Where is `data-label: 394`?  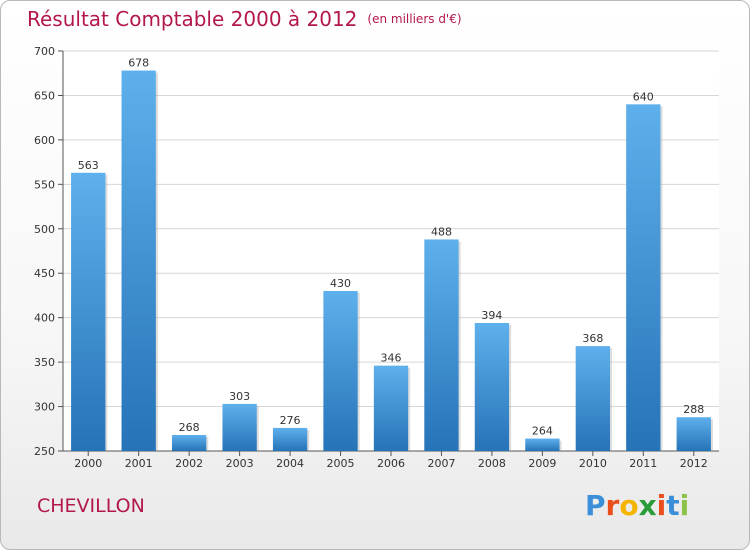 data-label: 394 is located at coordinates (491, 315).